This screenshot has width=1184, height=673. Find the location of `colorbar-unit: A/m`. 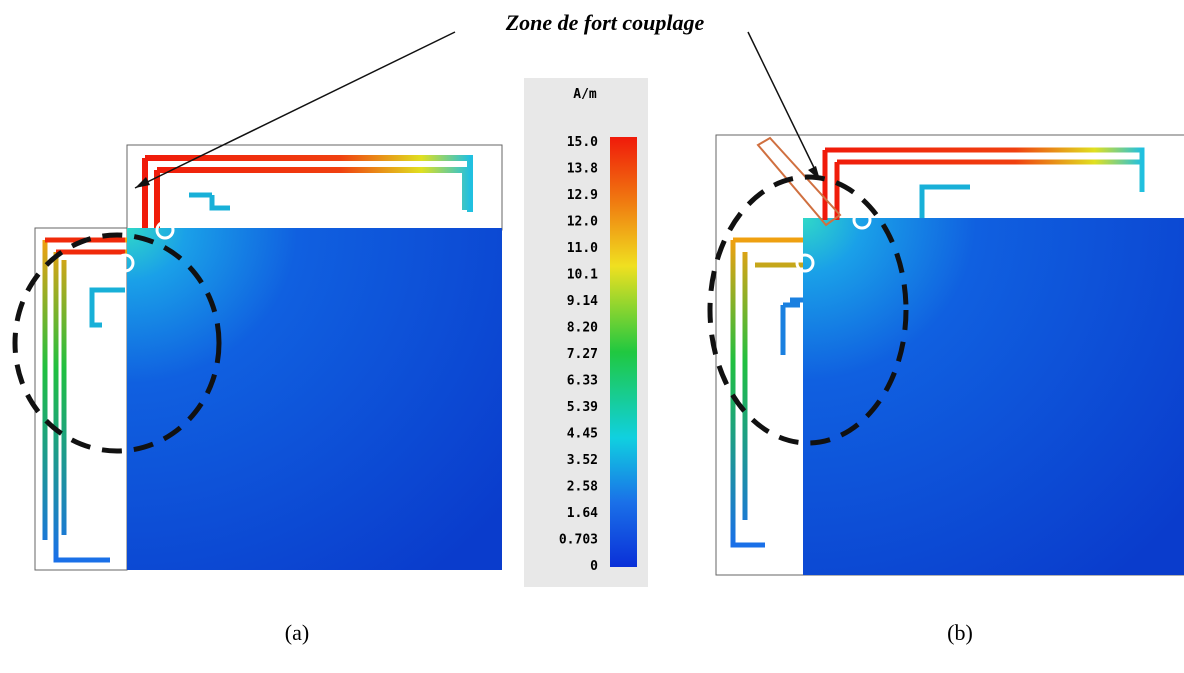

colorbar-unit: A/m is located at coordinates (585, 94).